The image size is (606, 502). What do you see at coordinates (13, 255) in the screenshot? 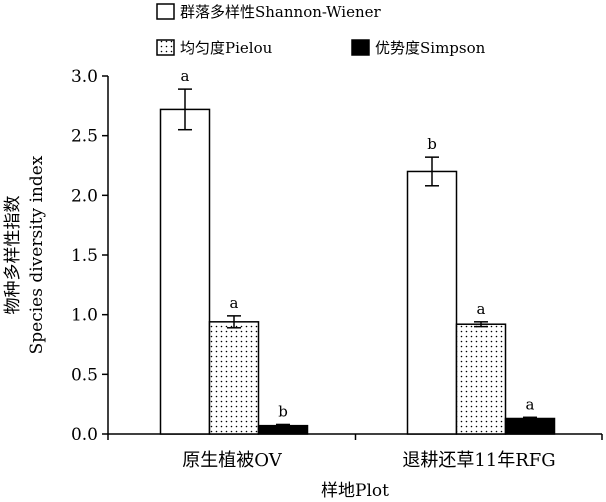
I see `y-axis-title-cn: 物种多样性指数` at bounding box center [13, 255].